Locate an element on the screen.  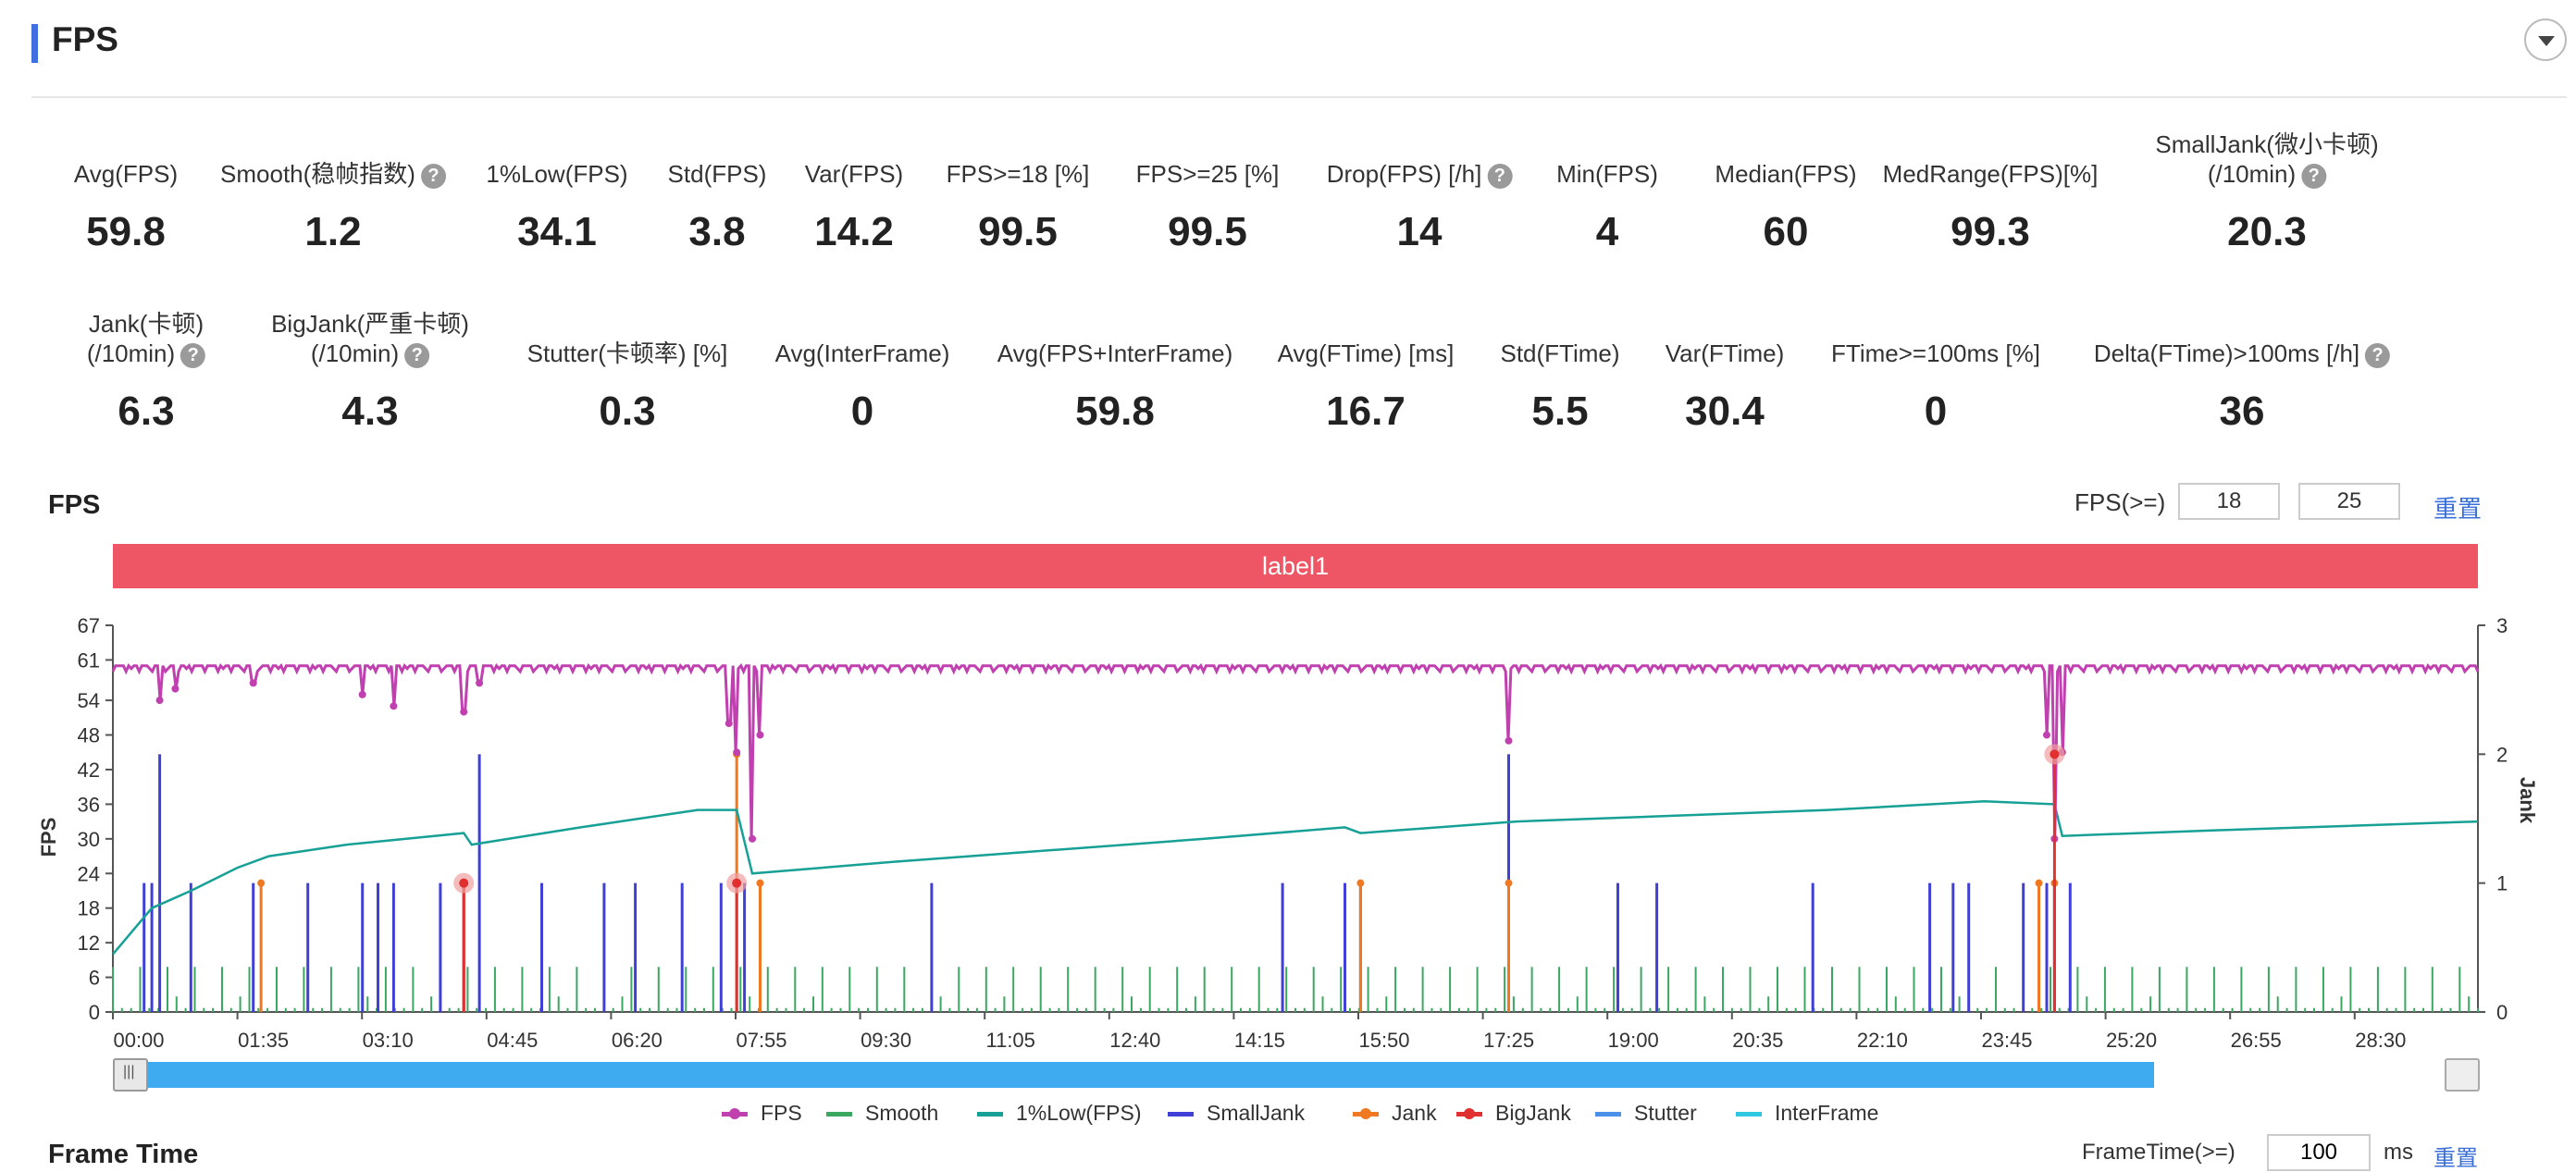
stat-label: FTime>=100ms [%] is located at coordinates (1936, 338).